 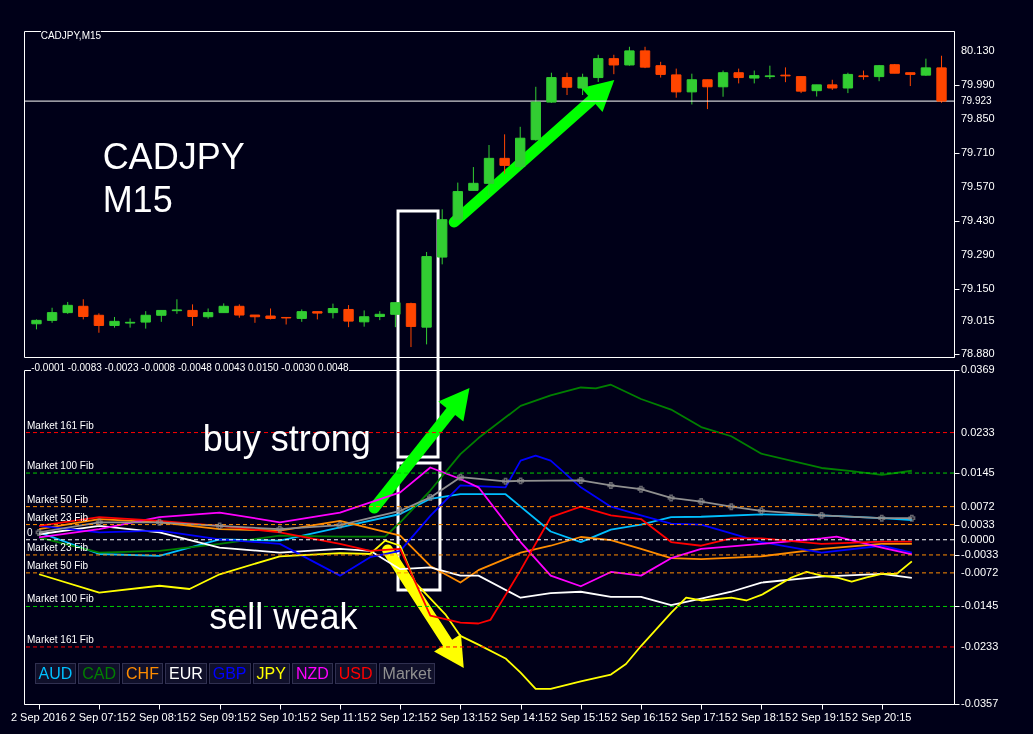 What do you see at coordinates (978, 431) in the screenshot?
I see `y-tick-label: 0.0233` at bounding box center [978, 431].